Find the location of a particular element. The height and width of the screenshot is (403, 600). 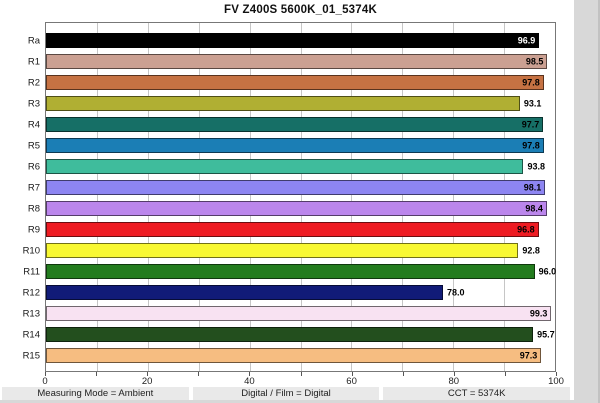

bar-row: R4 97.7 is located at coordinates (291, 124).